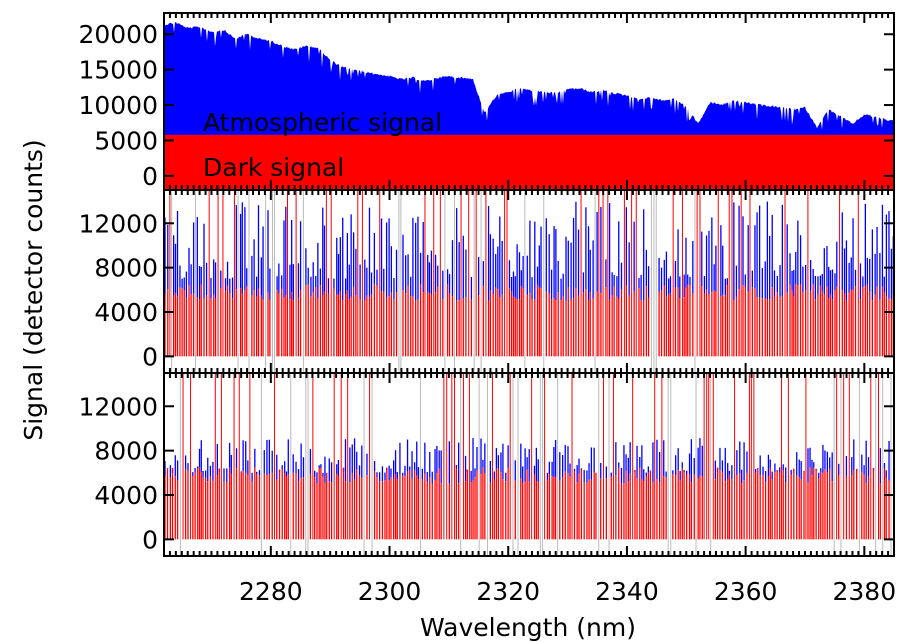 The image size is (912, 642). I want to click on x-axis-label: Wavelength (nm), so click(528, 627).